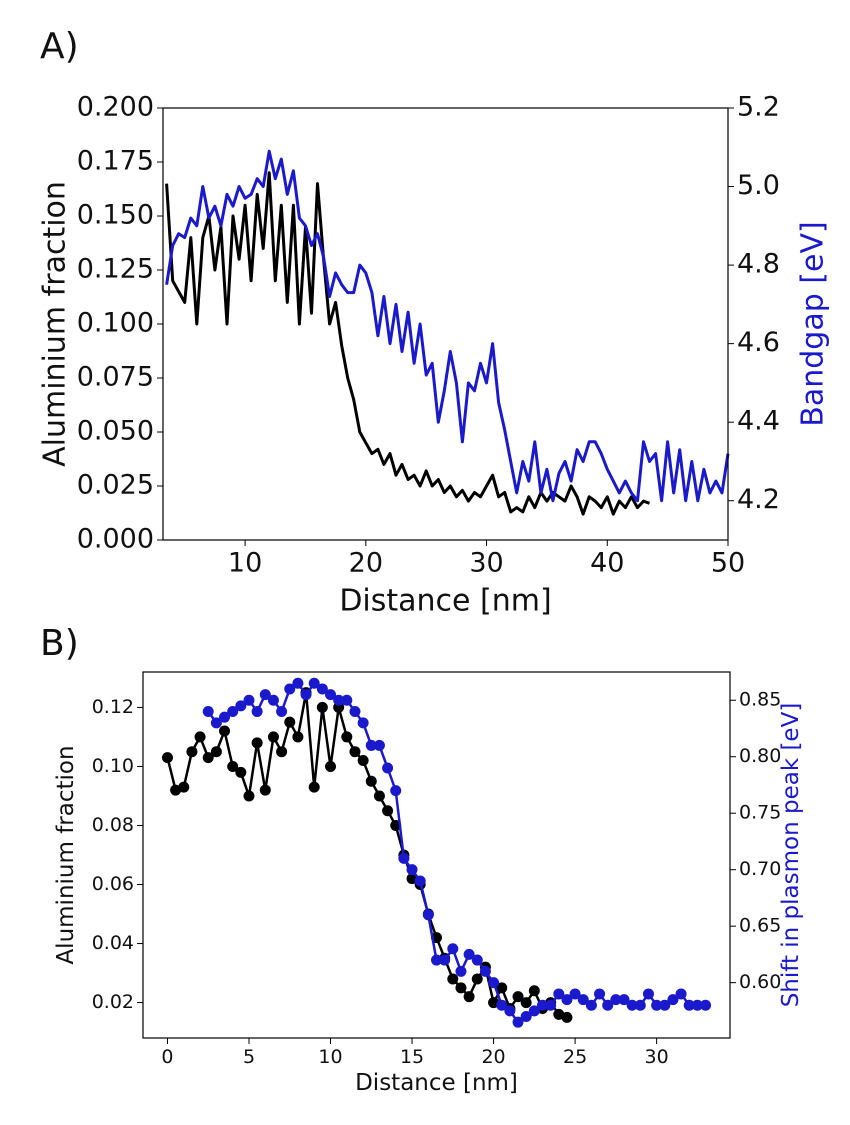 The image size is (850, 1125). I want to click on y2-tick-label: 0.80, so click(760, 756).